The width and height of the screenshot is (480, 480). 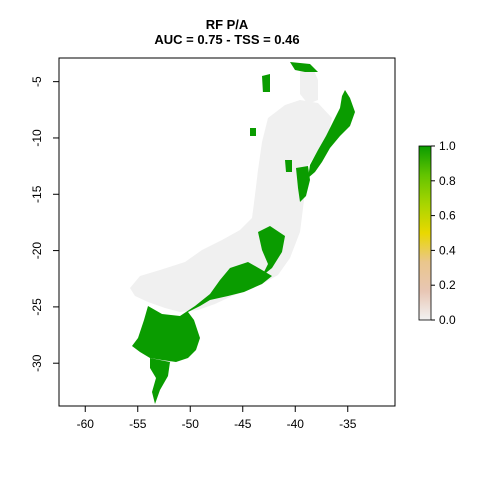 I want to click on x-tick-label: -60, so click(x=86, y=424).